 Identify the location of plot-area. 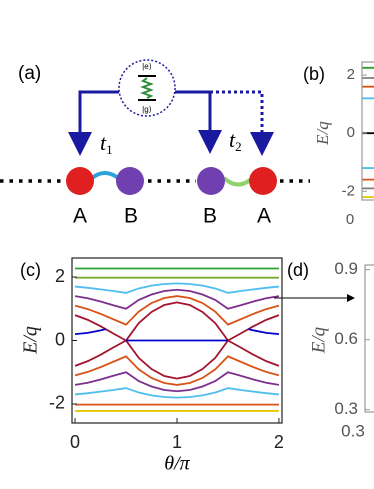
(368, 132).